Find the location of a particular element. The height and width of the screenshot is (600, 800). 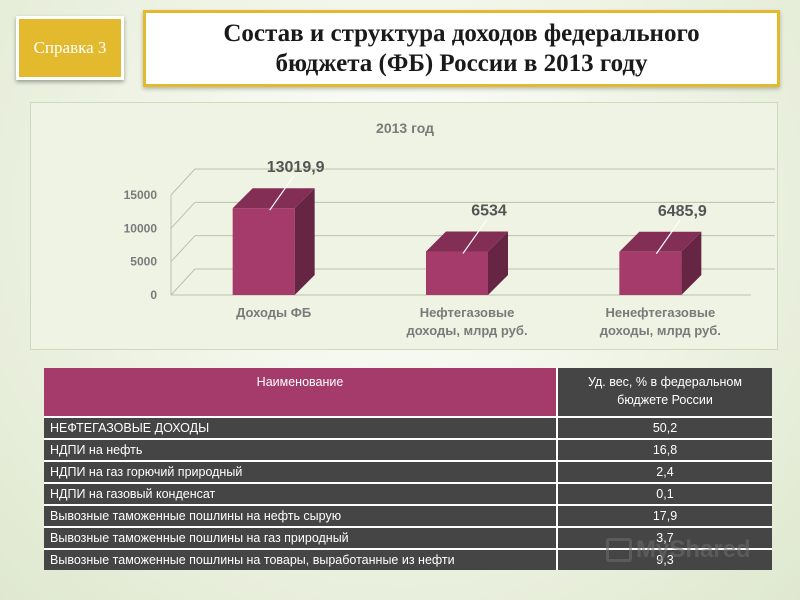

row-value: 17,9 is located at coordinates (664, 515).